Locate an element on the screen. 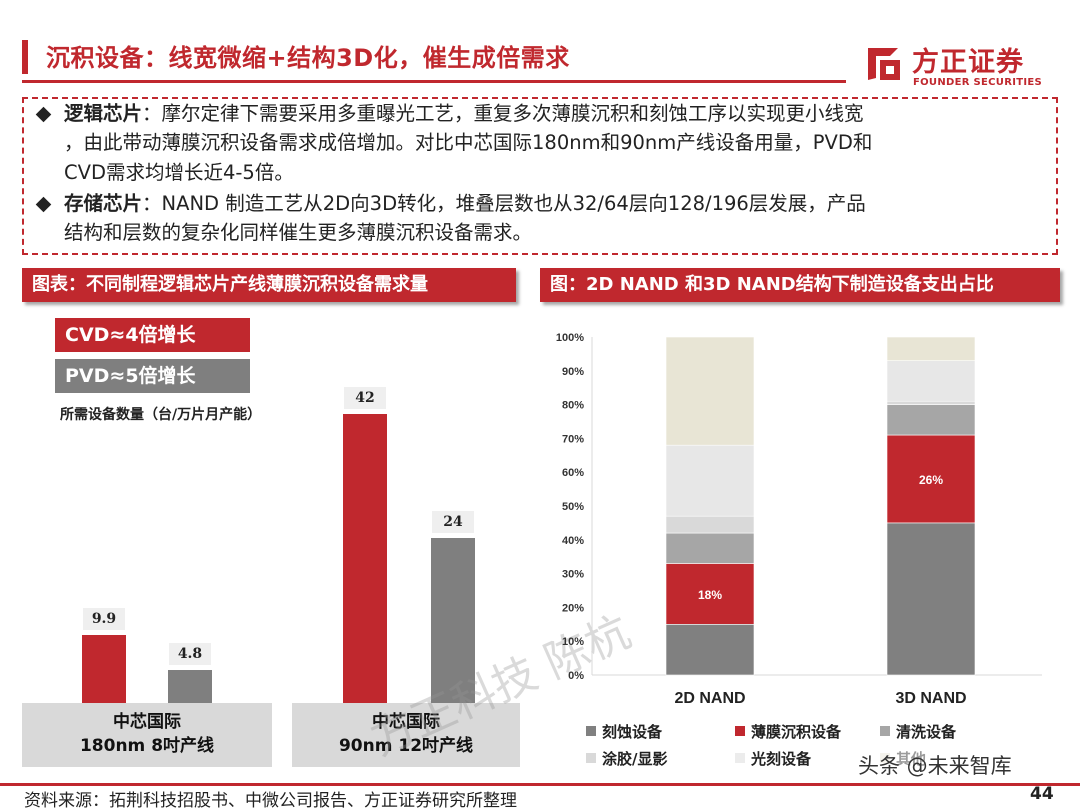  page-title: 沉积设备：线宽微缩+结构3D化，催生成倍需求 is located at coordinates (308, 58).